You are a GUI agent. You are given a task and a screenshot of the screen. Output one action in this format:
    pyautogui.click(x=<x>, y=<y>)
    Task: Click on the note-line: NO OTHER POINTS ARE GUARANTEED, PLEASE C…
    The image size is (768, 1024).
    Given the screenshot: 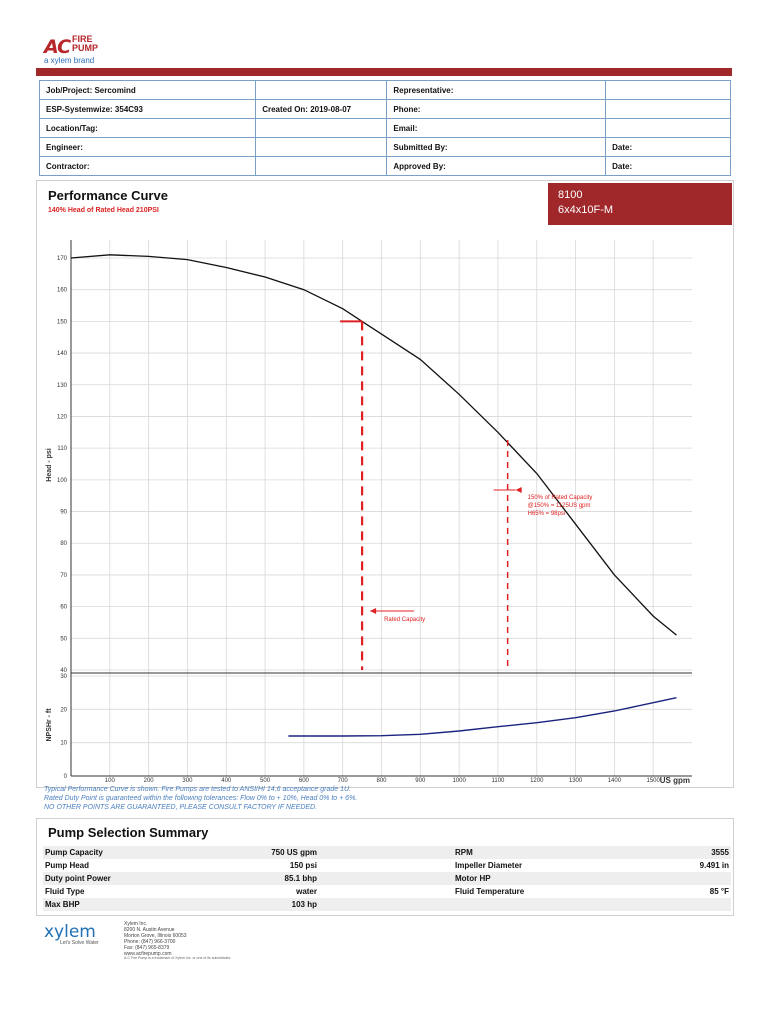 What is the action you would take?
    pyautogui.click(x=181, y=807)
    